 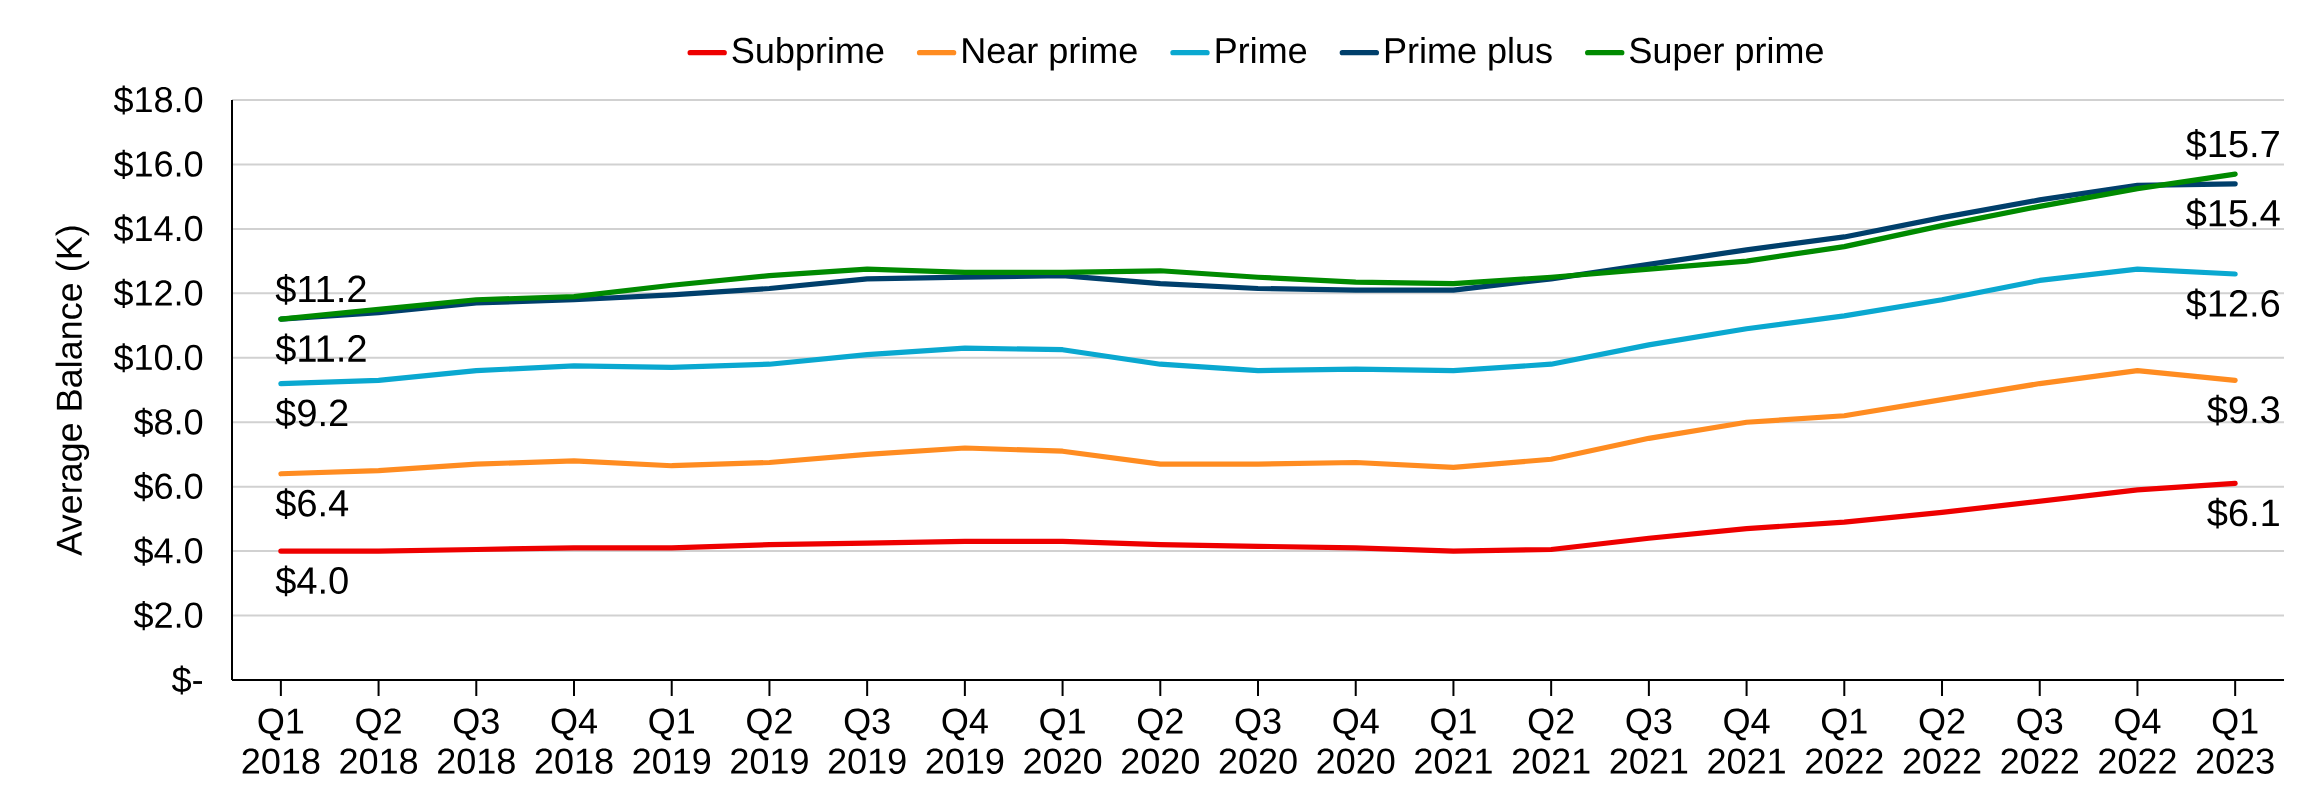 What do you see at coordinates (168, 422) in the screenshot?
I see `y-tick-label: $8.0` at bounding box center [168, 422].